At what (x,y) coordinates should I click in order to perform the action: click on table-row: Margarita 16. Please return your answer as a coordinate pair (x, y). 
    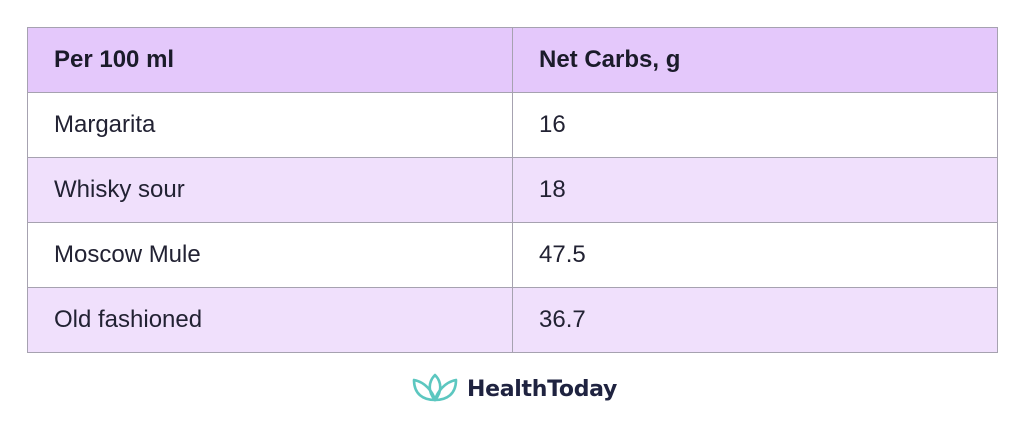
    Looking at the image, I should click on (512, 125).